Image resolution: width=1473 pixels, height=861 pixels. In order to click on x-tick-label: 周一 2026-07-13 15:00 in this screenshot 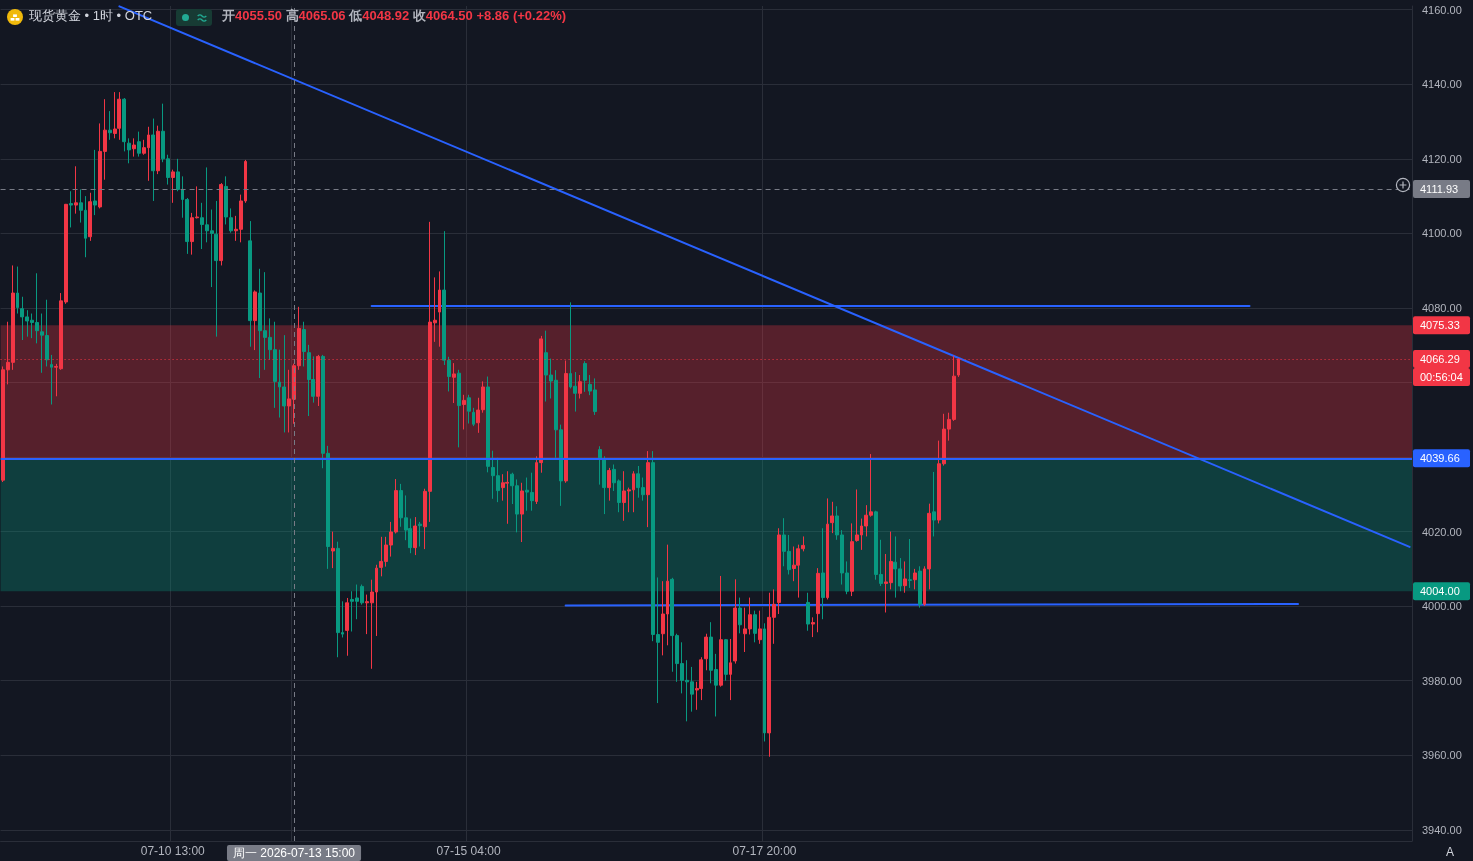, I will do `click(294, 853)`.